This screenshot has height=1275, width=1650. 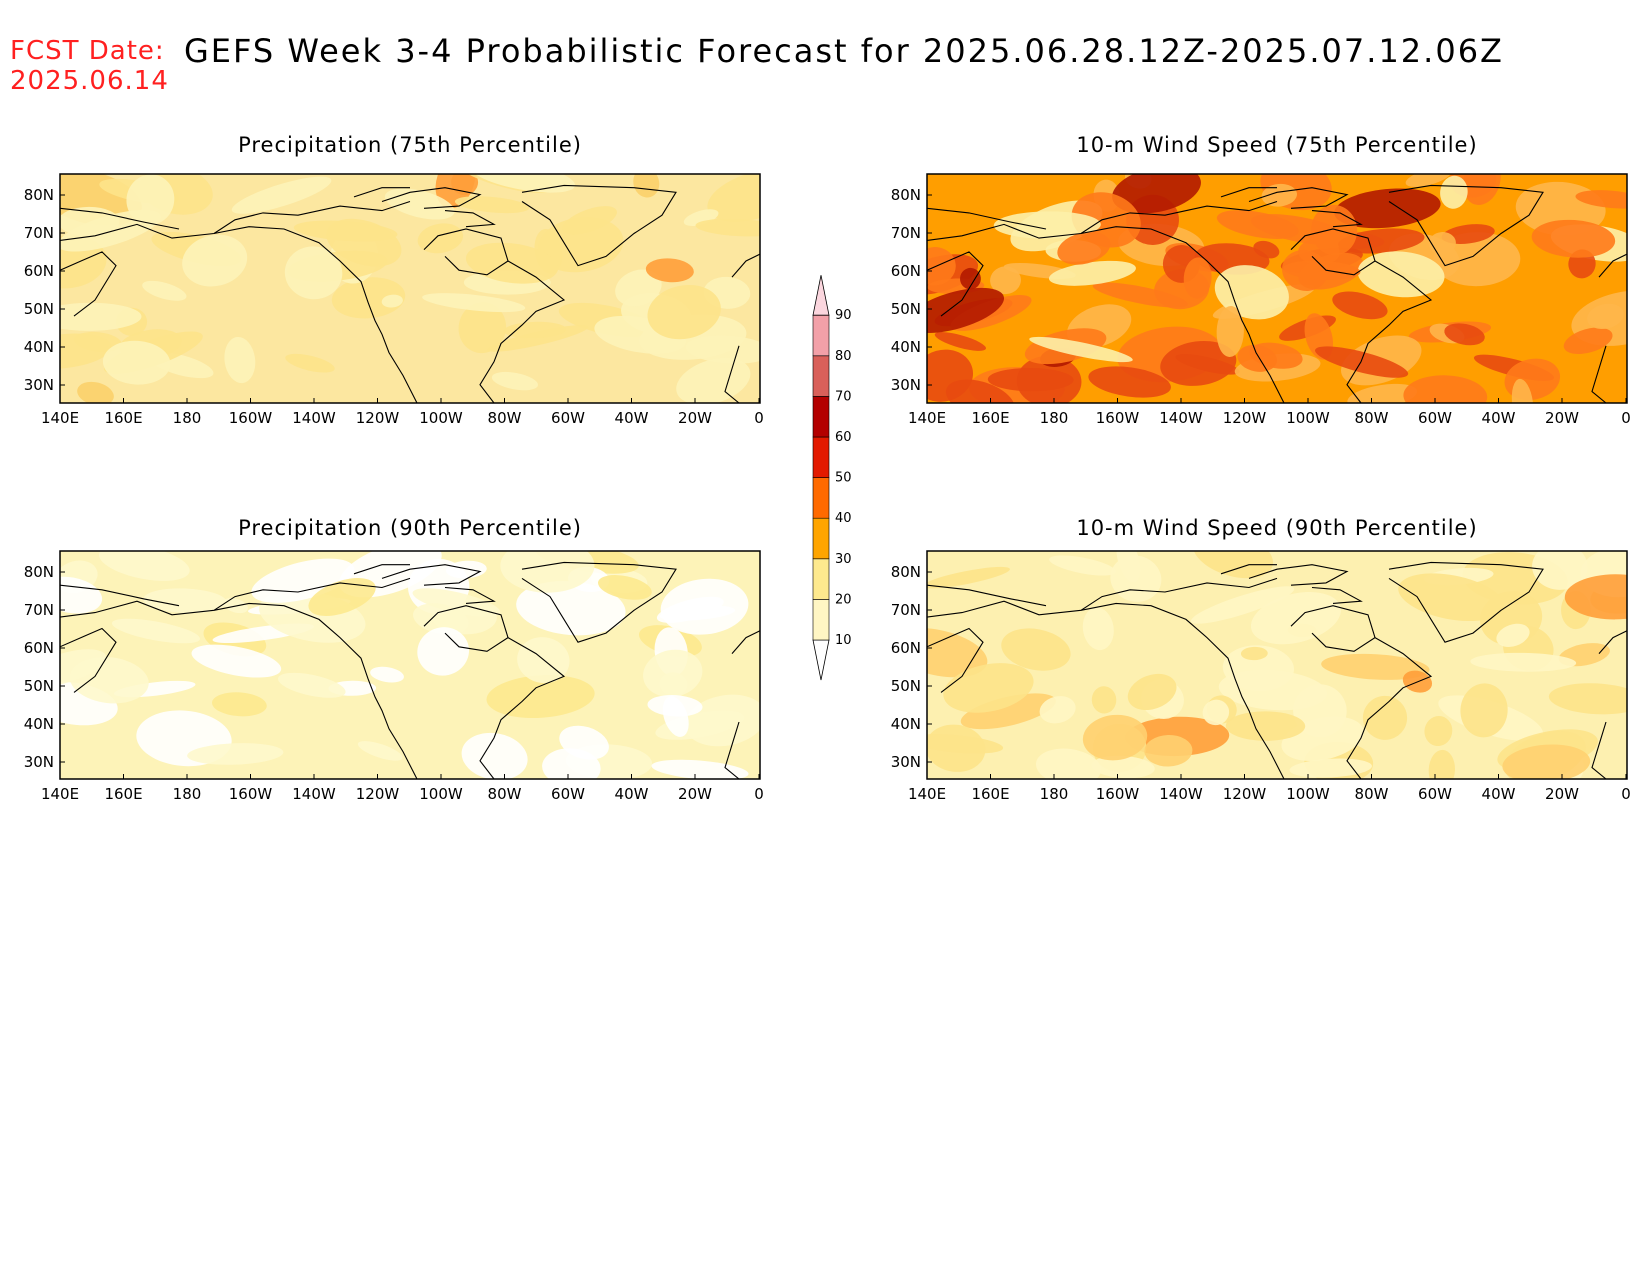 I want to click on colorbar-label: 30, so click(x=843, y=559).